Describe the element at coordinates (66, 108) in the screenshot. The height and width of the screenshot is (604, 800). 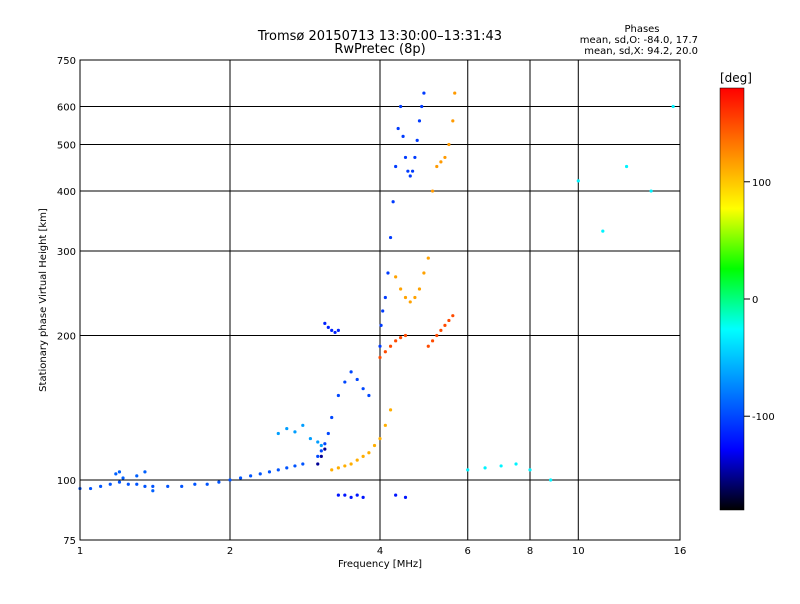
I see `y-tick-label-6: 600` at that location.